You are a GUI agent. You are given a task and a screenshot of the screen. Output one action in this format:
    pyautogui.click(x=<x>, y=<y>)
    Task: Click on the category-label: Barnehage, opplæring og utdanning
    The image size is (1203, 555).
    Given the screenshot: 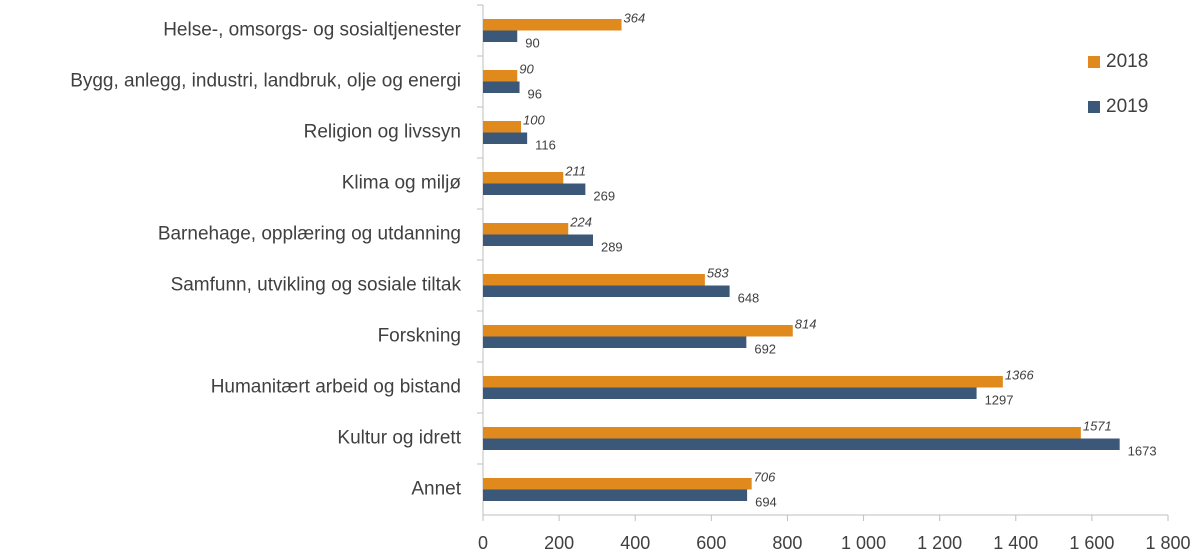 What is the action you would take?
    pyautogui.click(x=309, y=234)
    